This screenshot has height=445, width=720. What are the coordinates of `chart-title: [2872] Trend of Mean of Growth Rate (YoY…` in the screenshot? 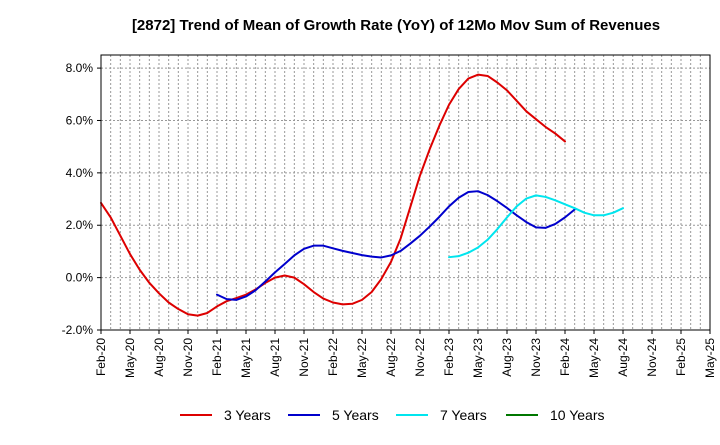 It's located at (396, 25).